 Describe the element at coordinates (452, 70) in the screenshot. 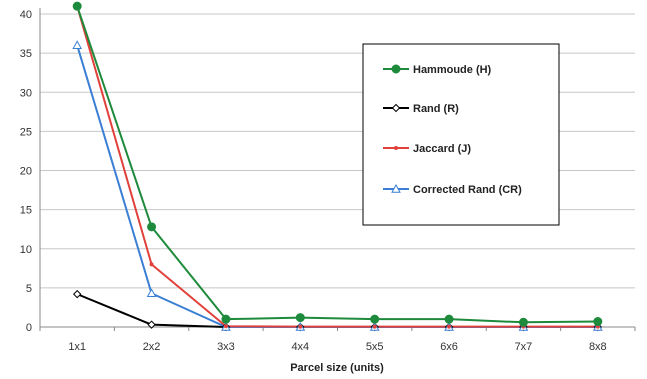

I see `legend-label-hammoude-h: Hammoude (H)` at that location.